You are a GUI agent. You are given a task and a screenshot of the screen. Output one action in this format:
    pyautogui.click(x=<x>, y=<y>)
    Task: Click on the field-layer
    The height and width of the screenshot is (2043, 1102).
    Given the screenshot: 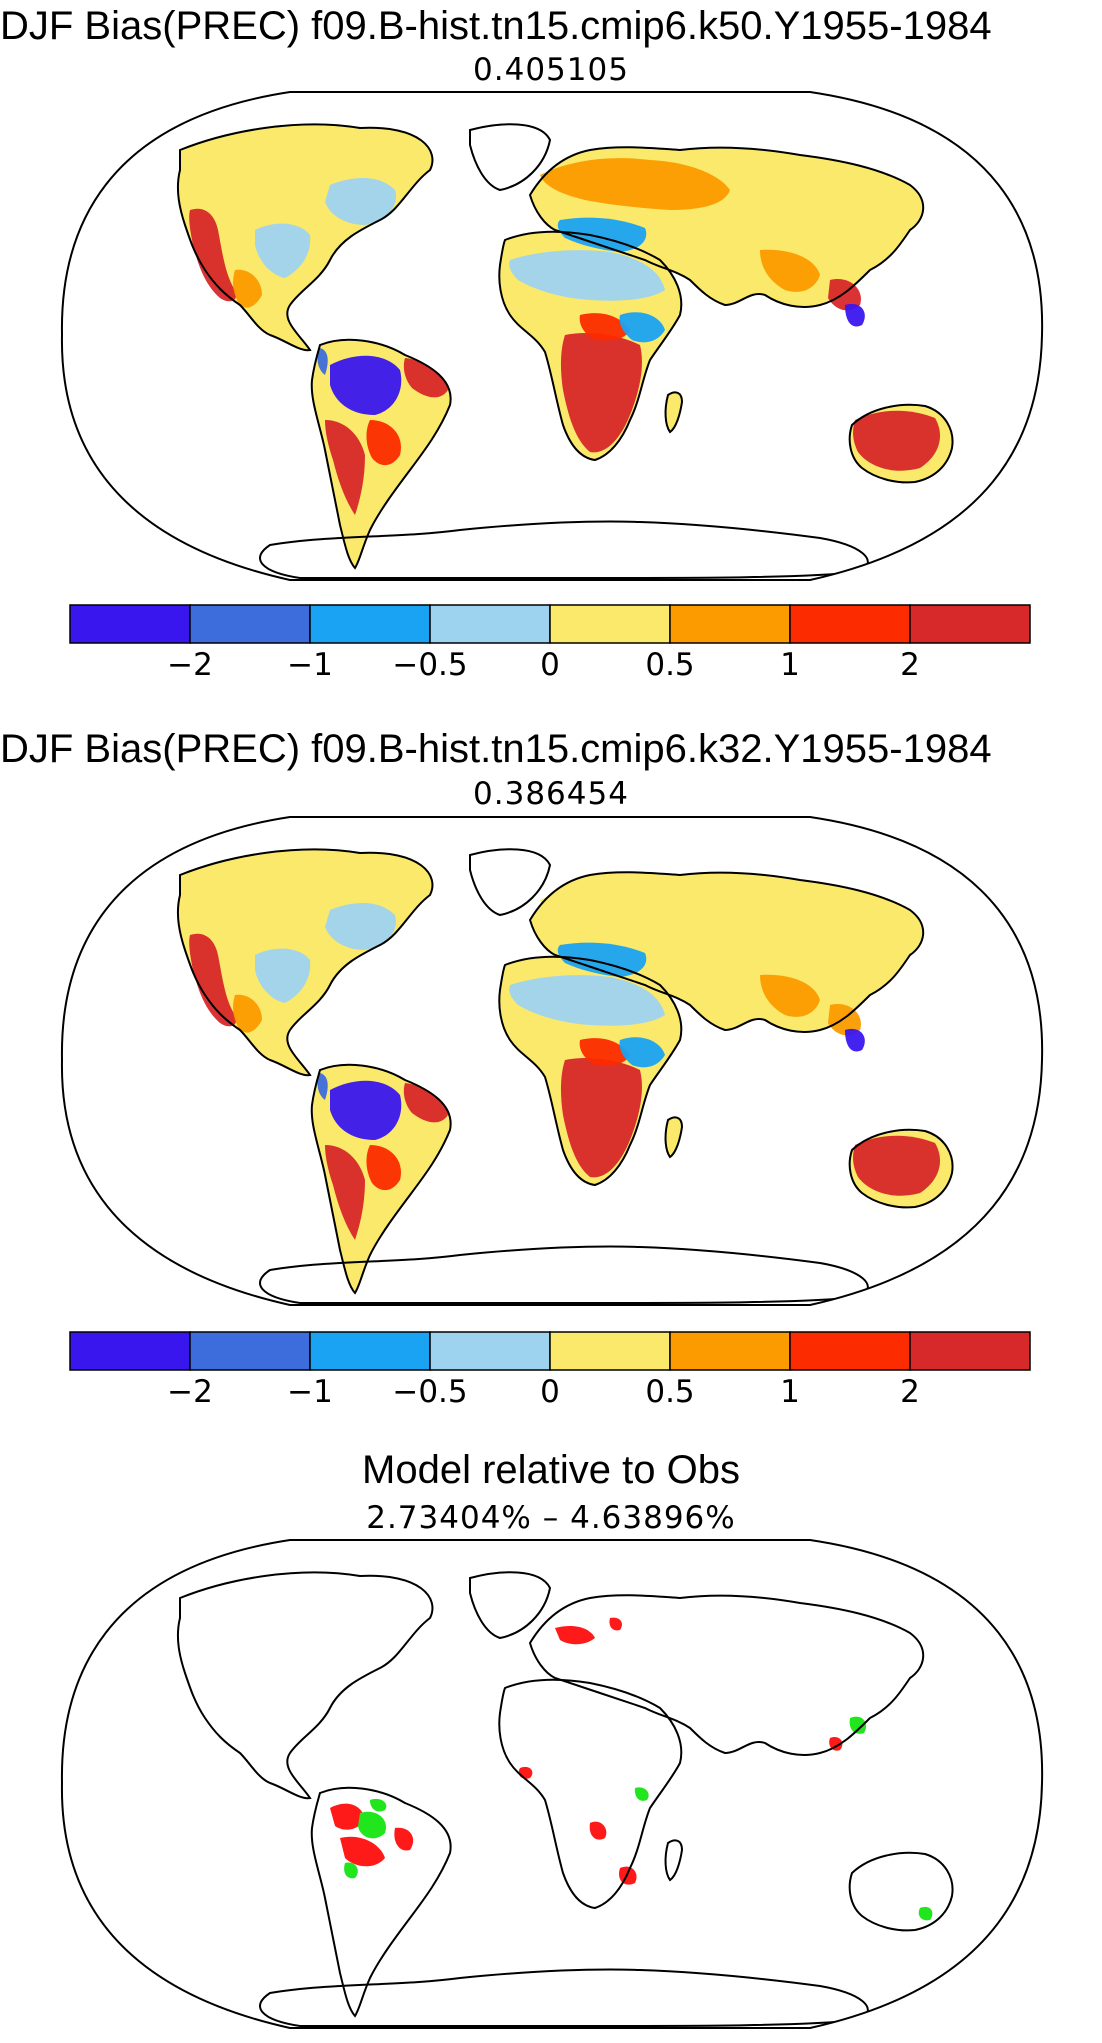 What is the action you would take?
    pyautogui.click(x=631, y=1769)
    